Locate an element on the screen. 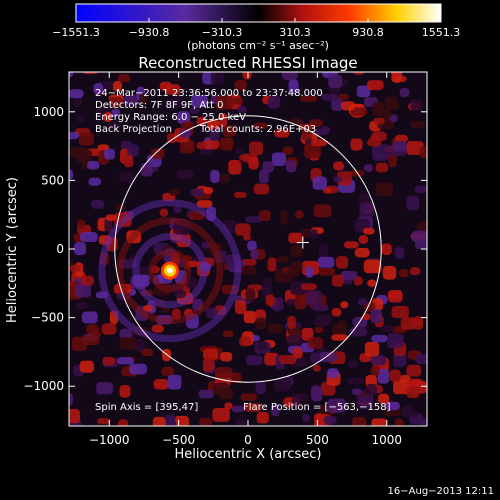 The height and width of the screenshot is (500, 500). annotation-time: 24−Mar−2011 23:36:56.000 to 23:37:48.000 is located at coordinates (209, 93).